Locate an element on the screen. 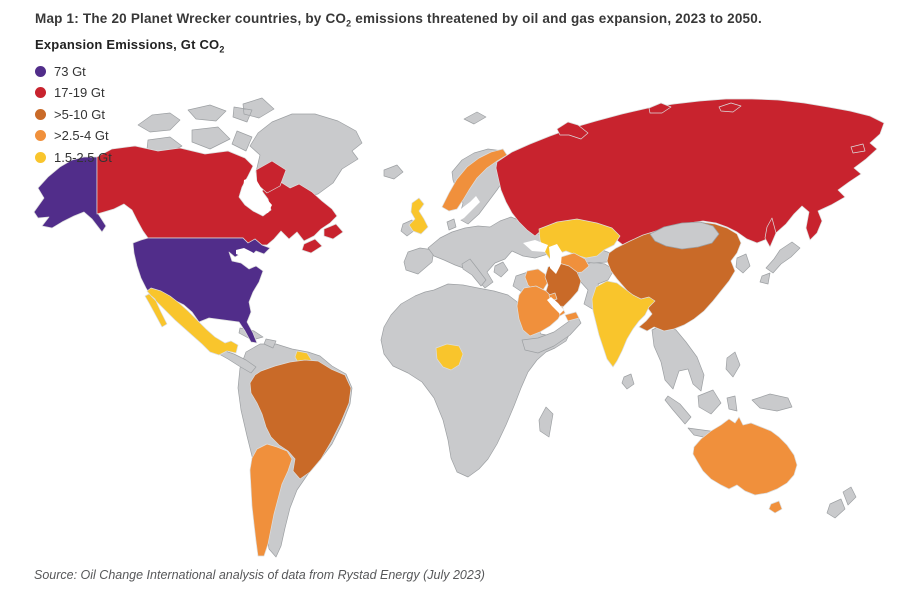  legend-item-73gt: 73 Gt is located at coordinates (130, 72).